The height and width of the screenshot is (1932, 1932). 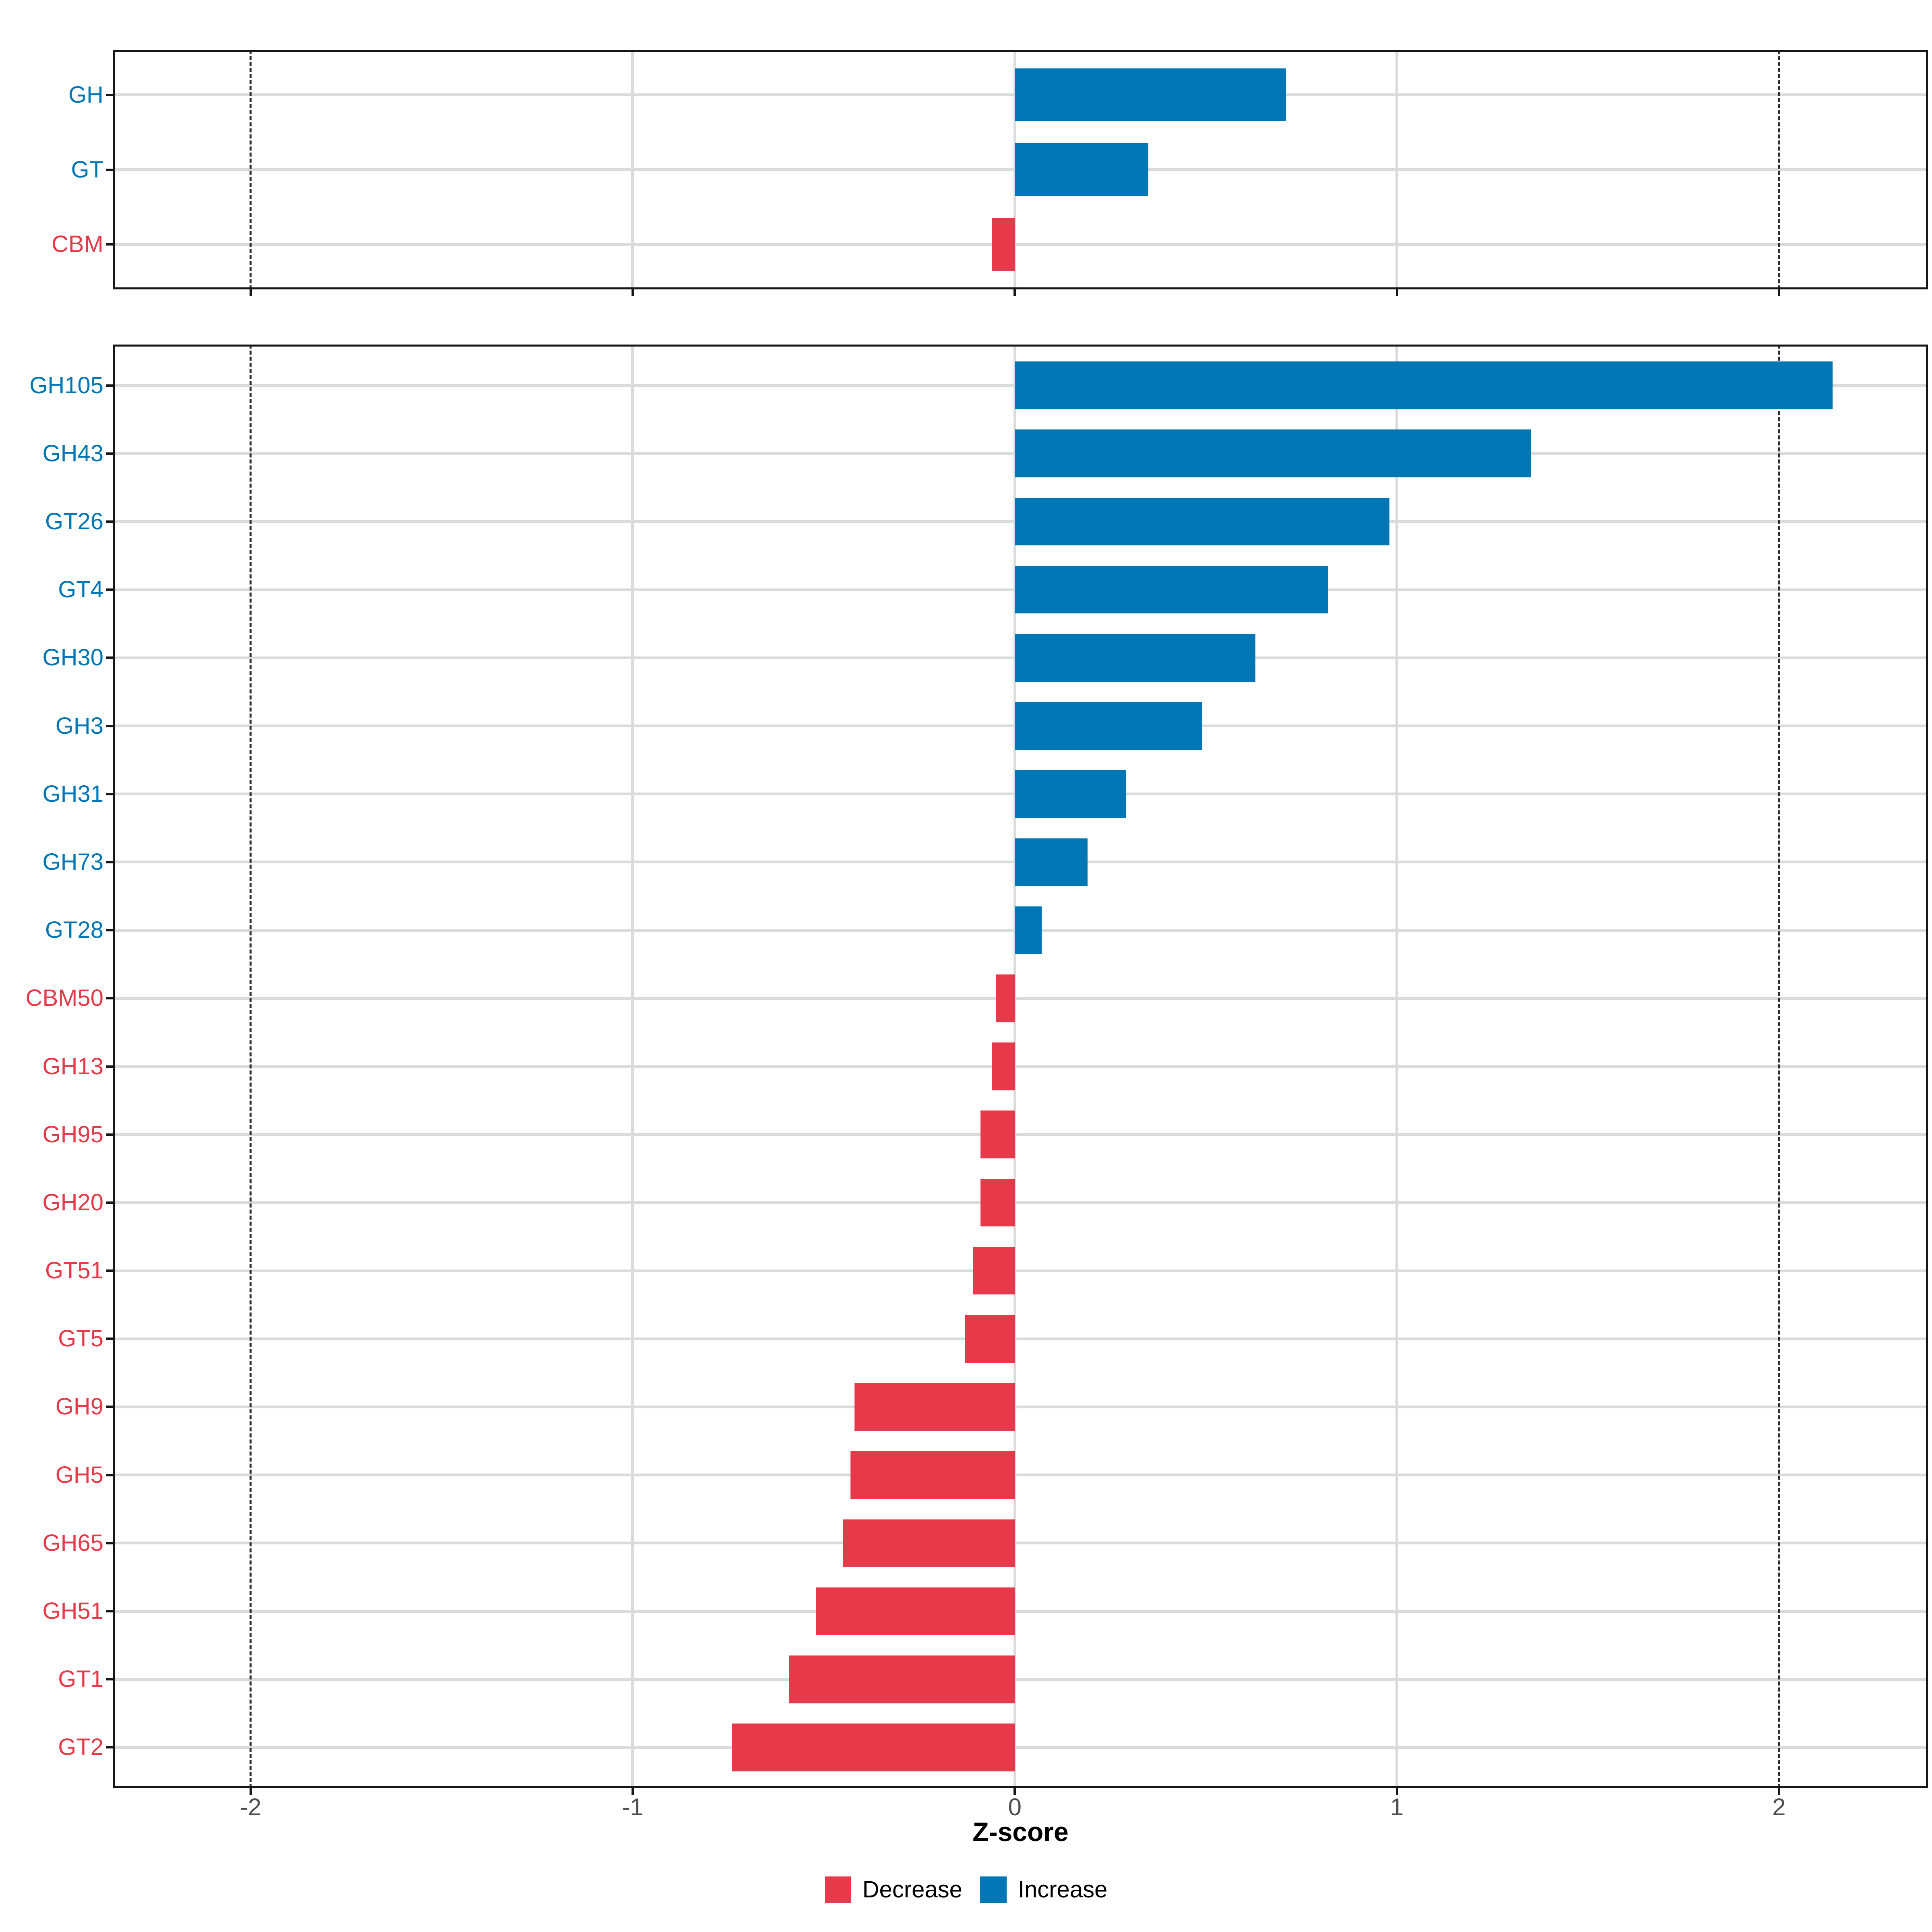 What do you see at coordinates (1424, 385) in the screenshot?
I see `bar-GH105` at bounding box center [1424, 385].